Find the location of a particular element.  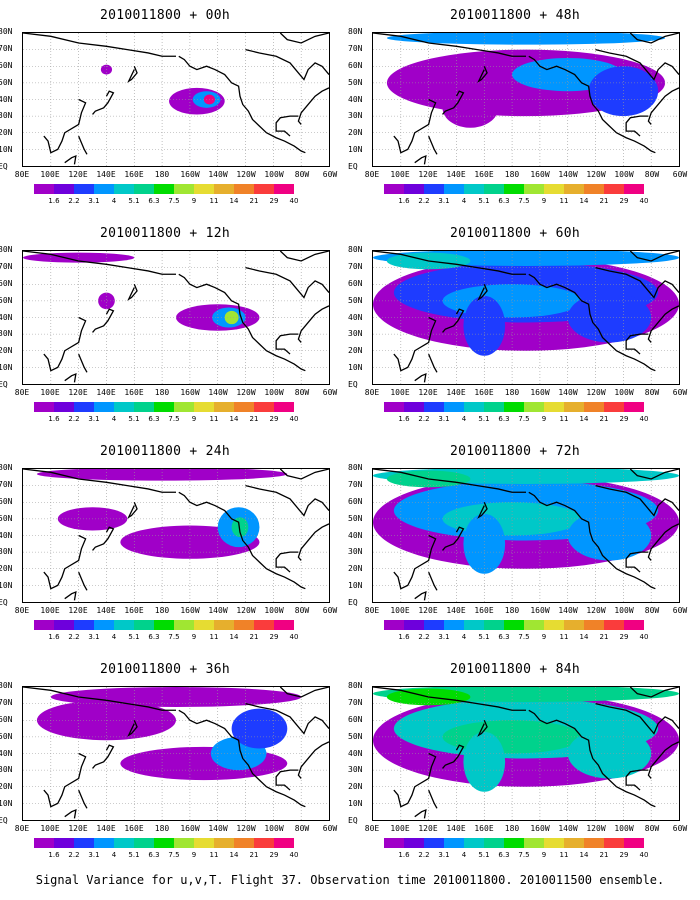

colorbar-label: 6.3 is located at coordinates (504, 201).